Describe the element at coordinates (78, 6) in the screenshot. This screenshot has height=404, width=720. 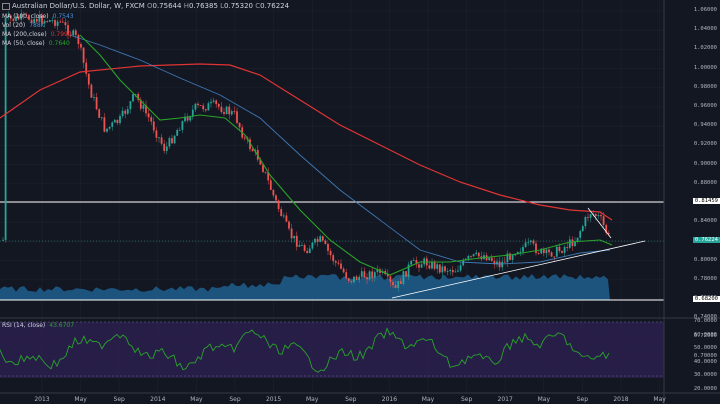
I see `symbol-title: Australian Dollar/U.S. Dollar, W, FXCM` at that location.